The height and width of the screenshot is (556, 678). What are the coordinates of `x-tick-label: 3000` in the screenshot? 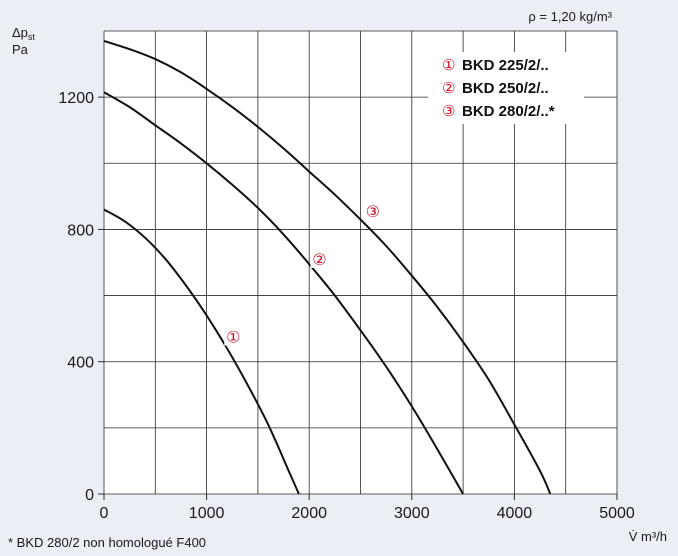 It's located at (412, 513).